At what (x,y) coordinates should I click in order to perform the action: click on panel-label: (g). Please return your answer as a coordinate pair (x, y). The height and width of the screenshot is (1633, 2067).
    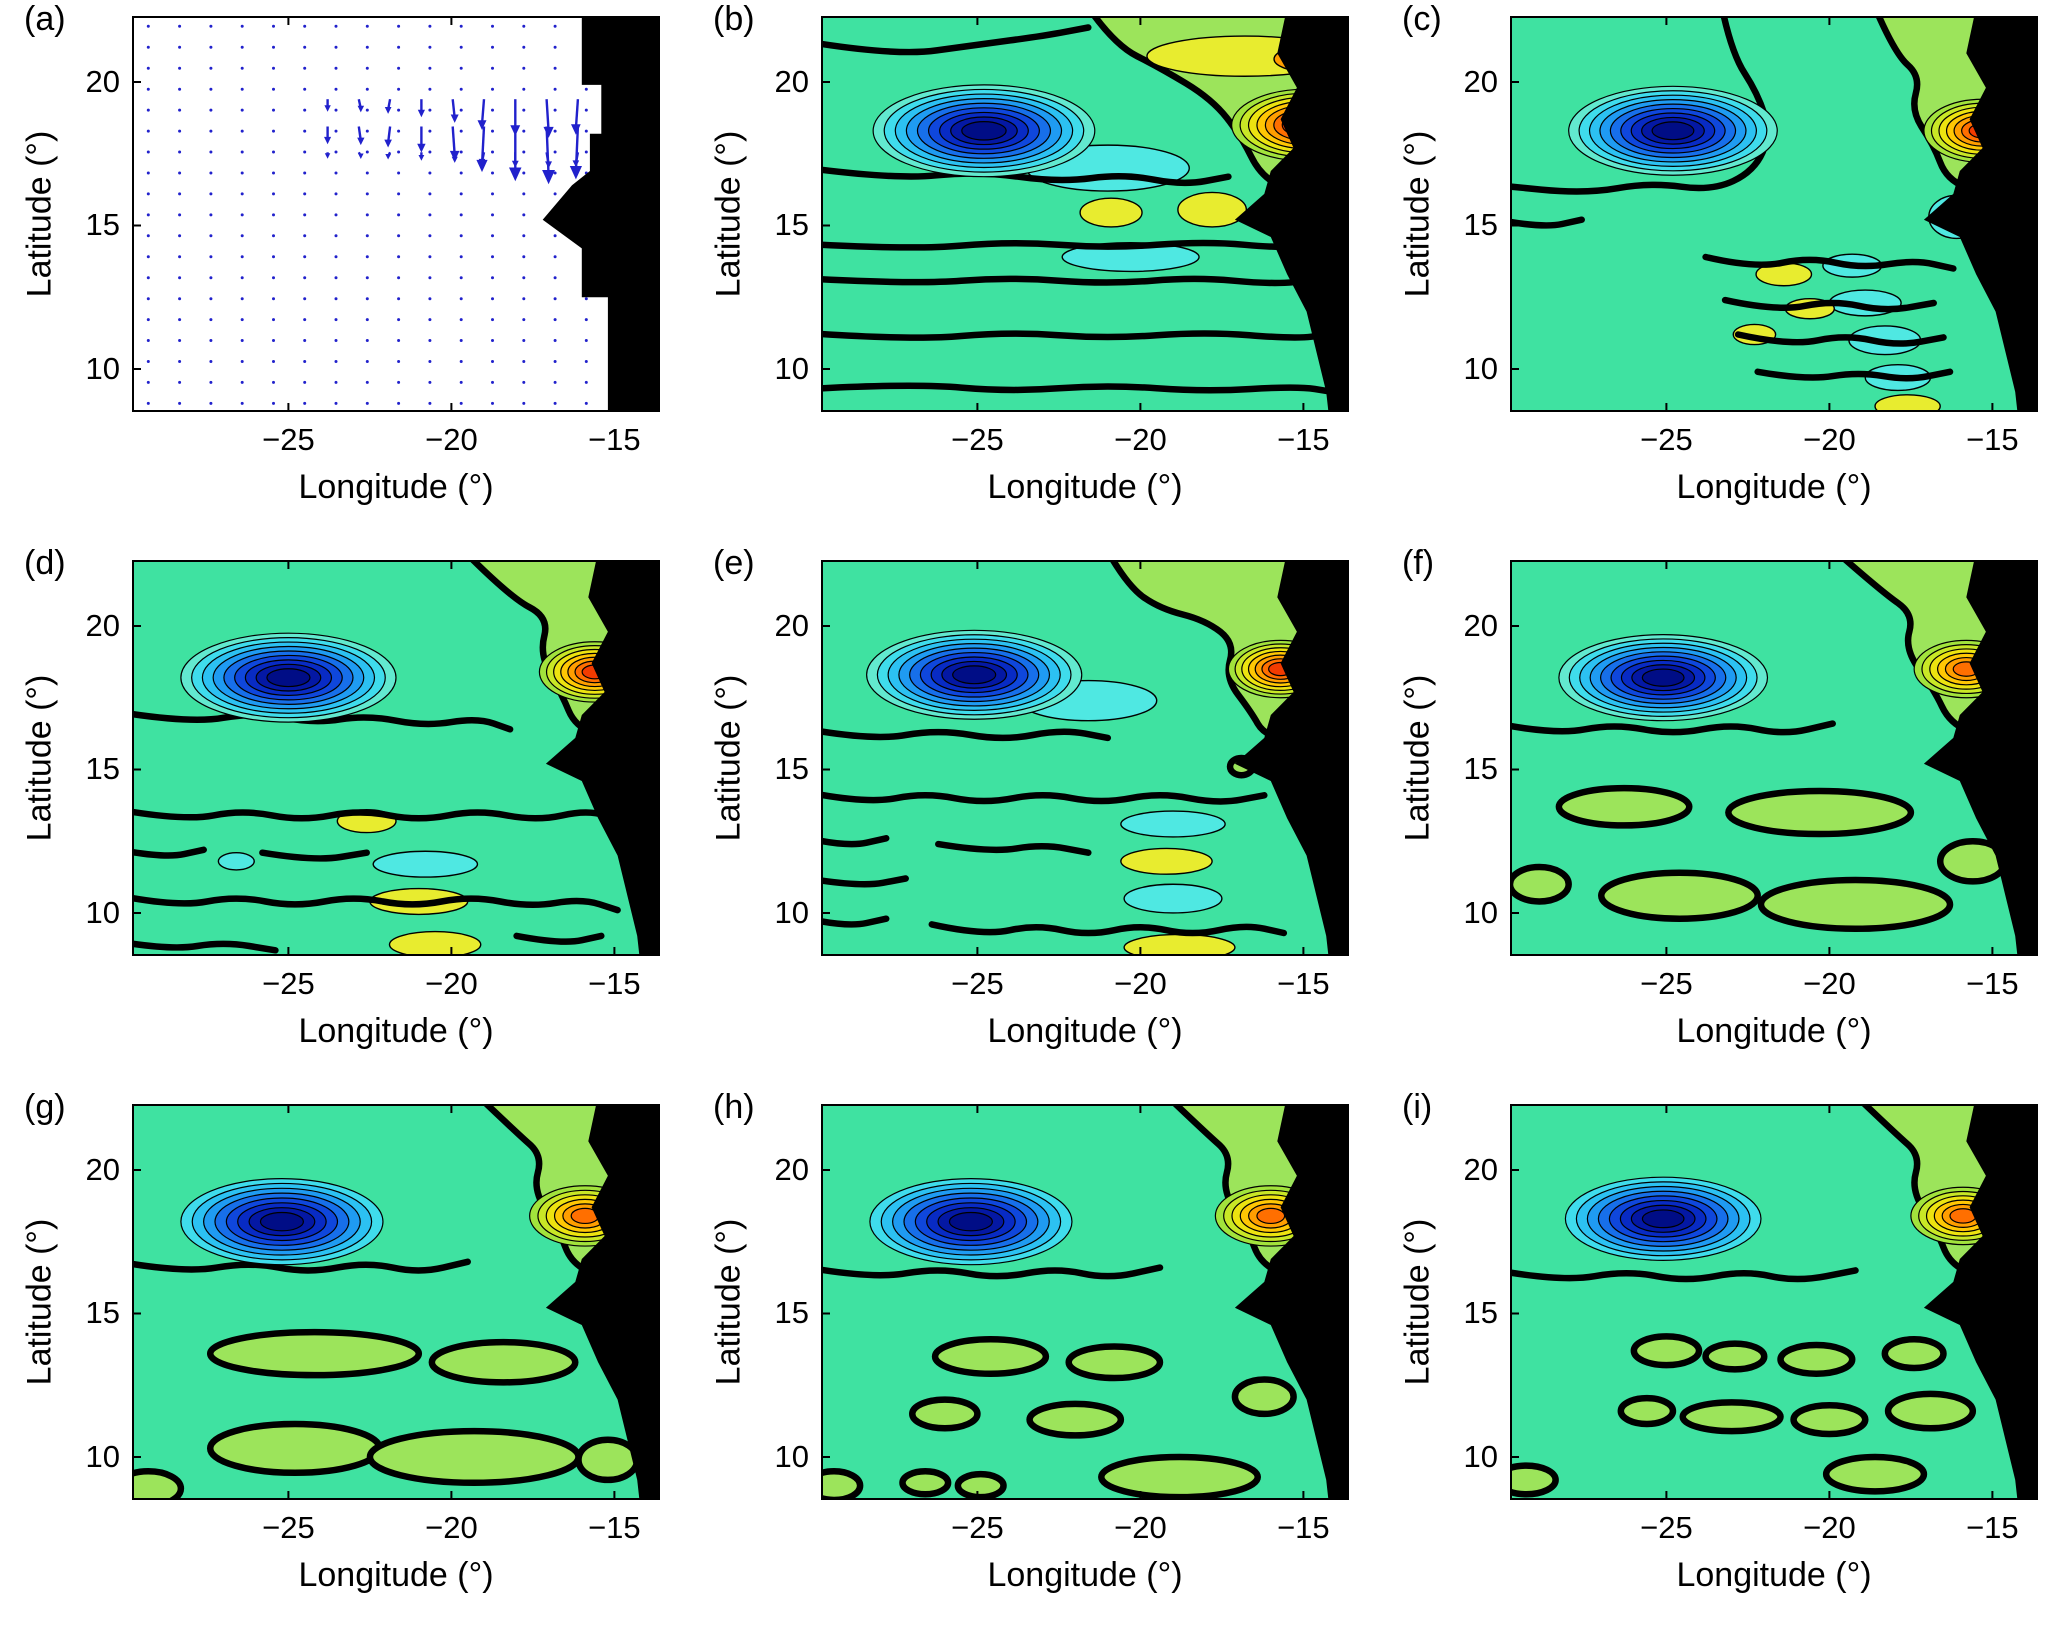
    Looking at the image, I should click on (45, 1107).